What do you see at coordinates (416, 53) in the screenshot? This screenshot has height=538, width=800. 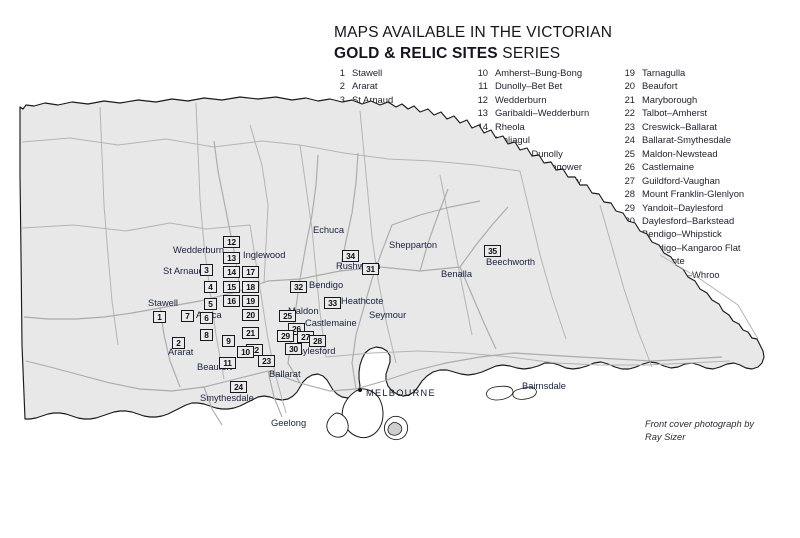 I see `title-series-name: GOLD & RELIC SITES` at bounding box center [416, 53].